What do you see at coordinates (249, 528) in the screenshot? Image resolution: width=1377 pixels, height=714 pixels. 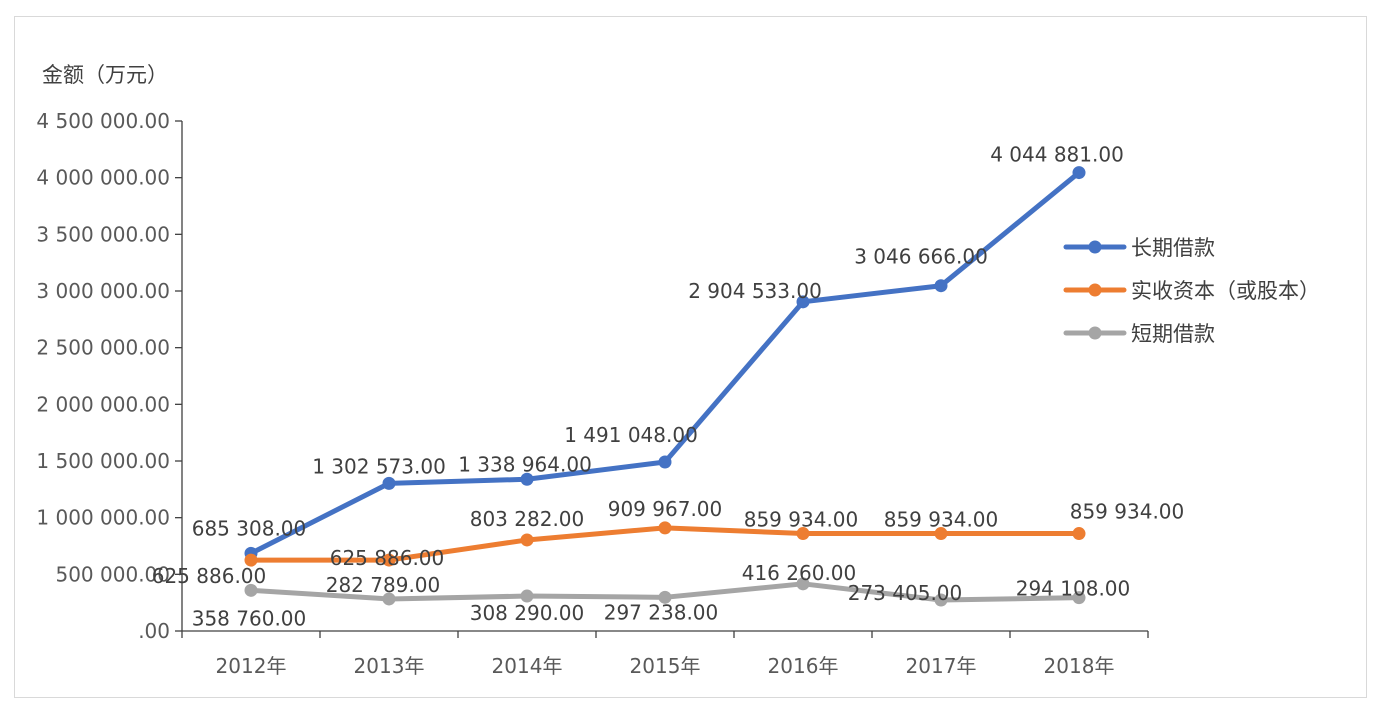 I see `data-label: 685 308.00` at bounding box center [249, 528].